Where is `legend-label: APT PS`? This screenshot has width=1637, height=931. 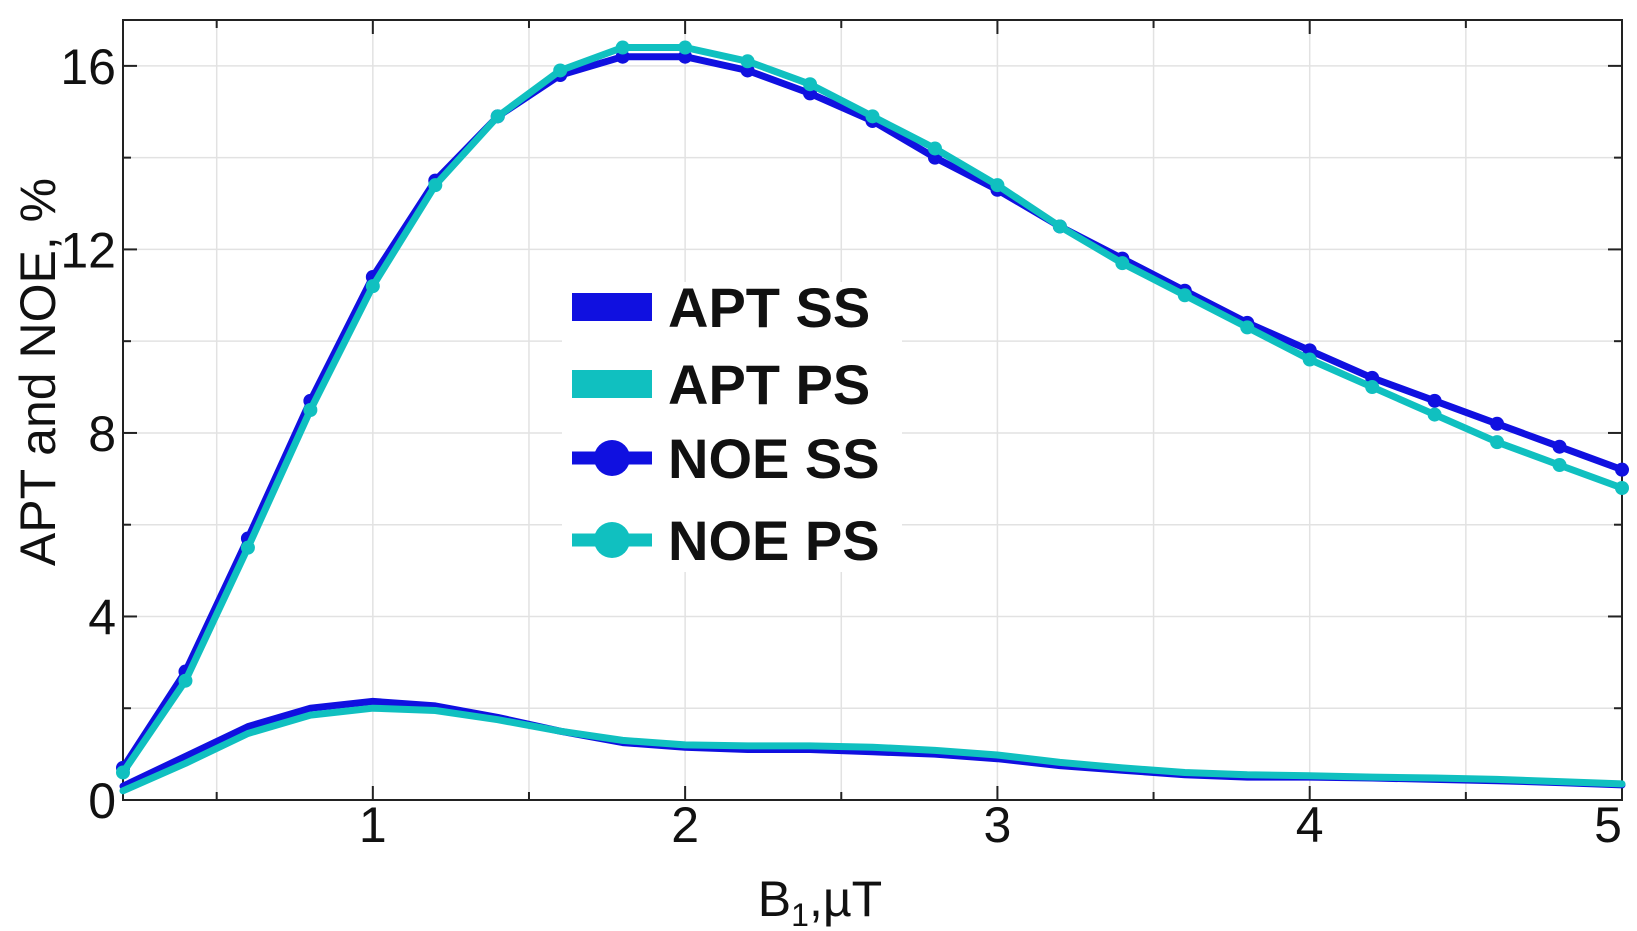 legend-label: APT PS is located at coordinates (769, 384).